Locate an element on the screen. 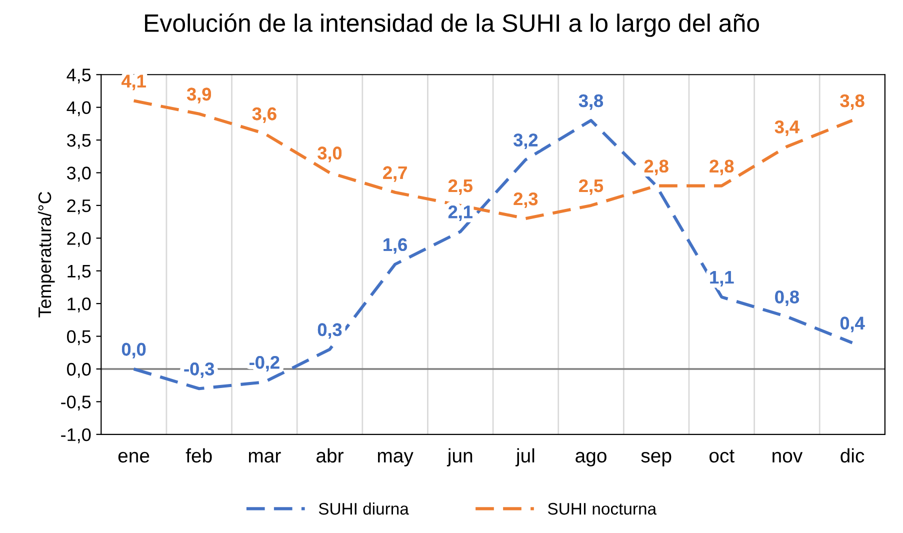 The height and width of the screenshot is (533, 903). x-tick-label: may is located at coordinates (396, 459).